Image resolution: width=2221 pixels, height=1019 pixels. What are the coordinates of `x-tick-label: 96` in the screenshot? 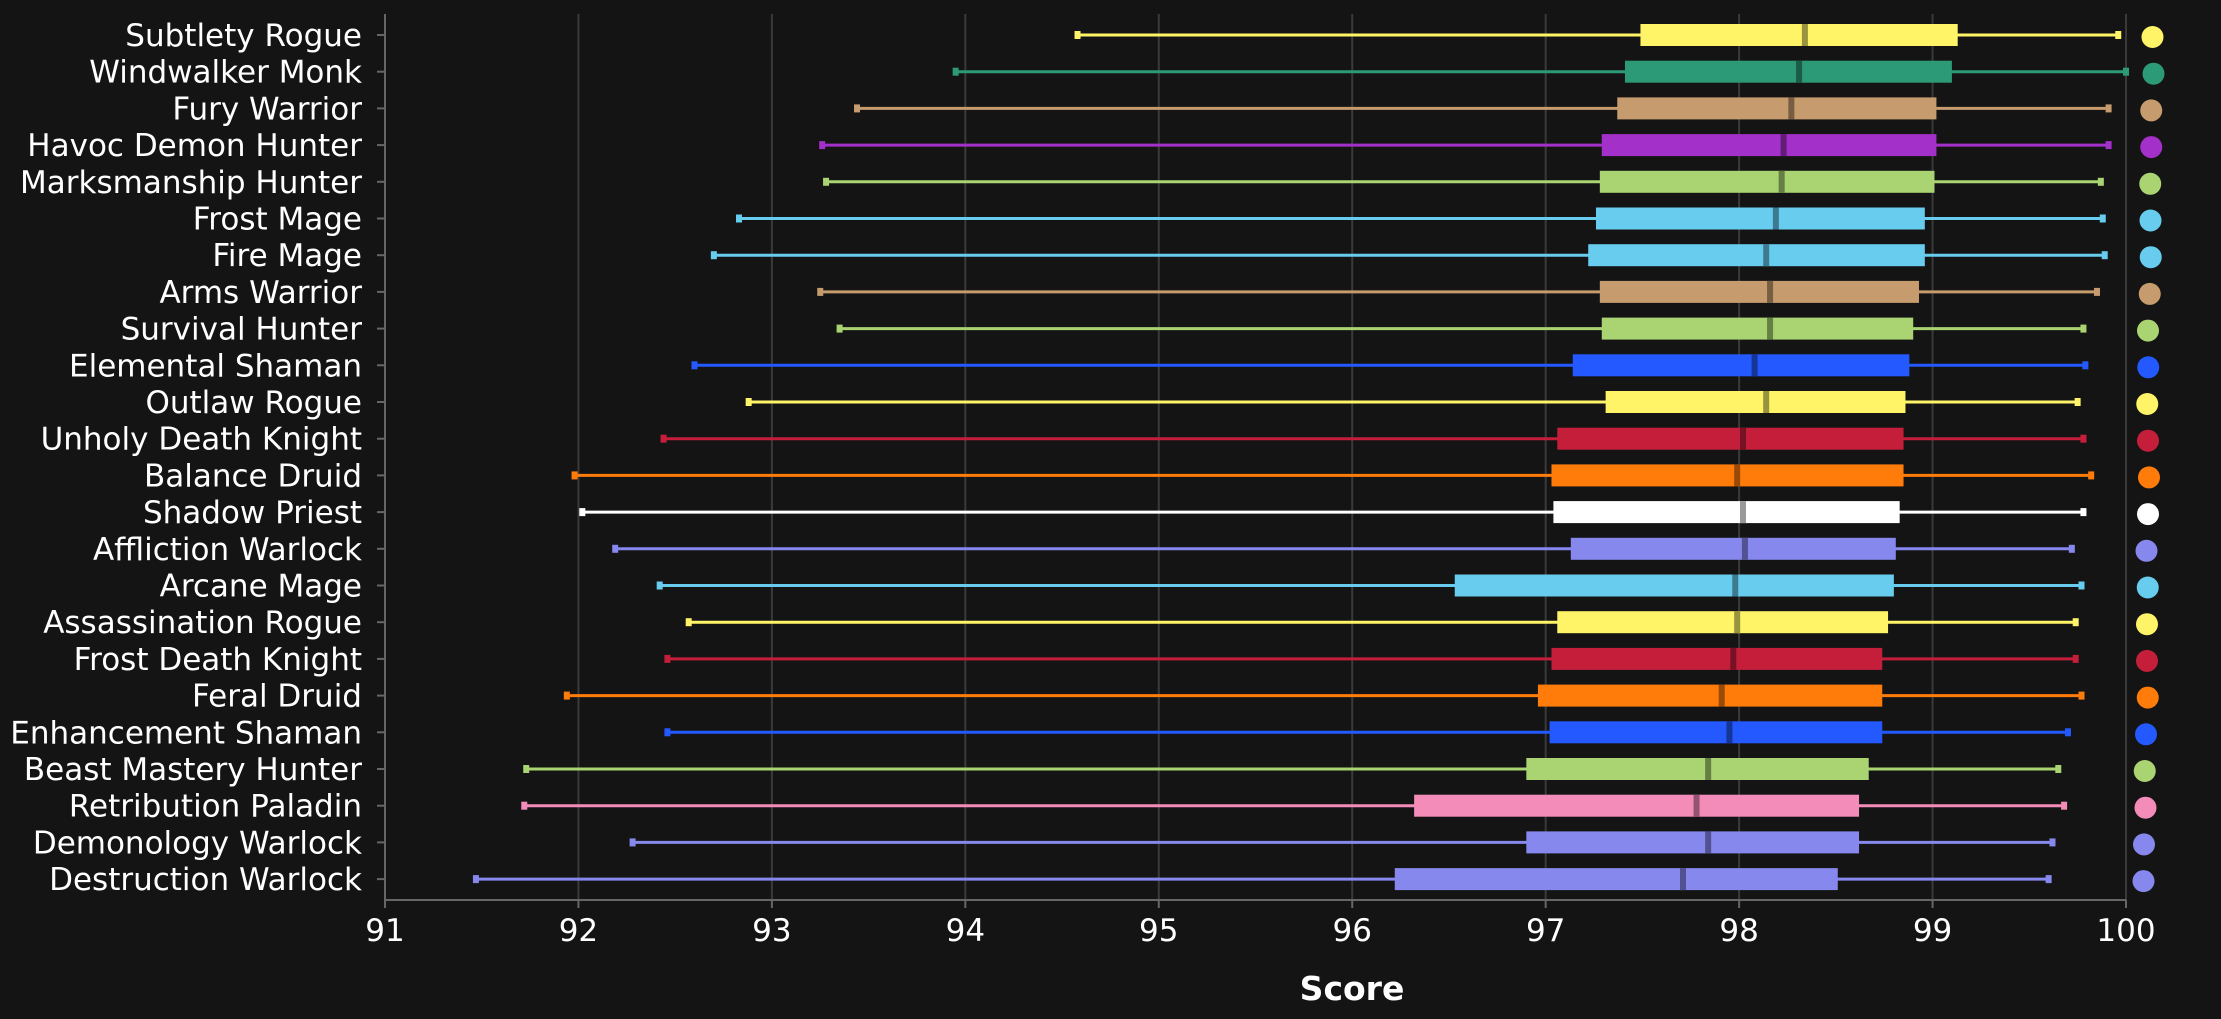 It's located at (1351, 931).